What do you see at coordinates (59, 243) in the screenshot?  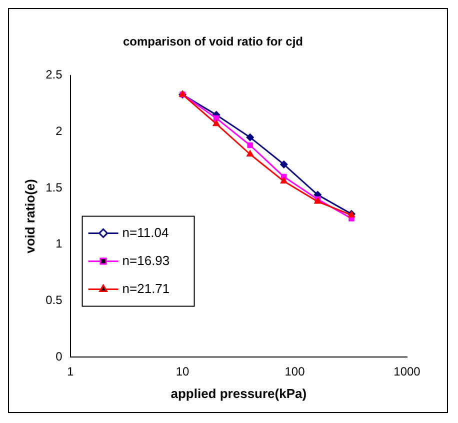 I see `y-tick-label: 1` at bounding box center [59, 243].